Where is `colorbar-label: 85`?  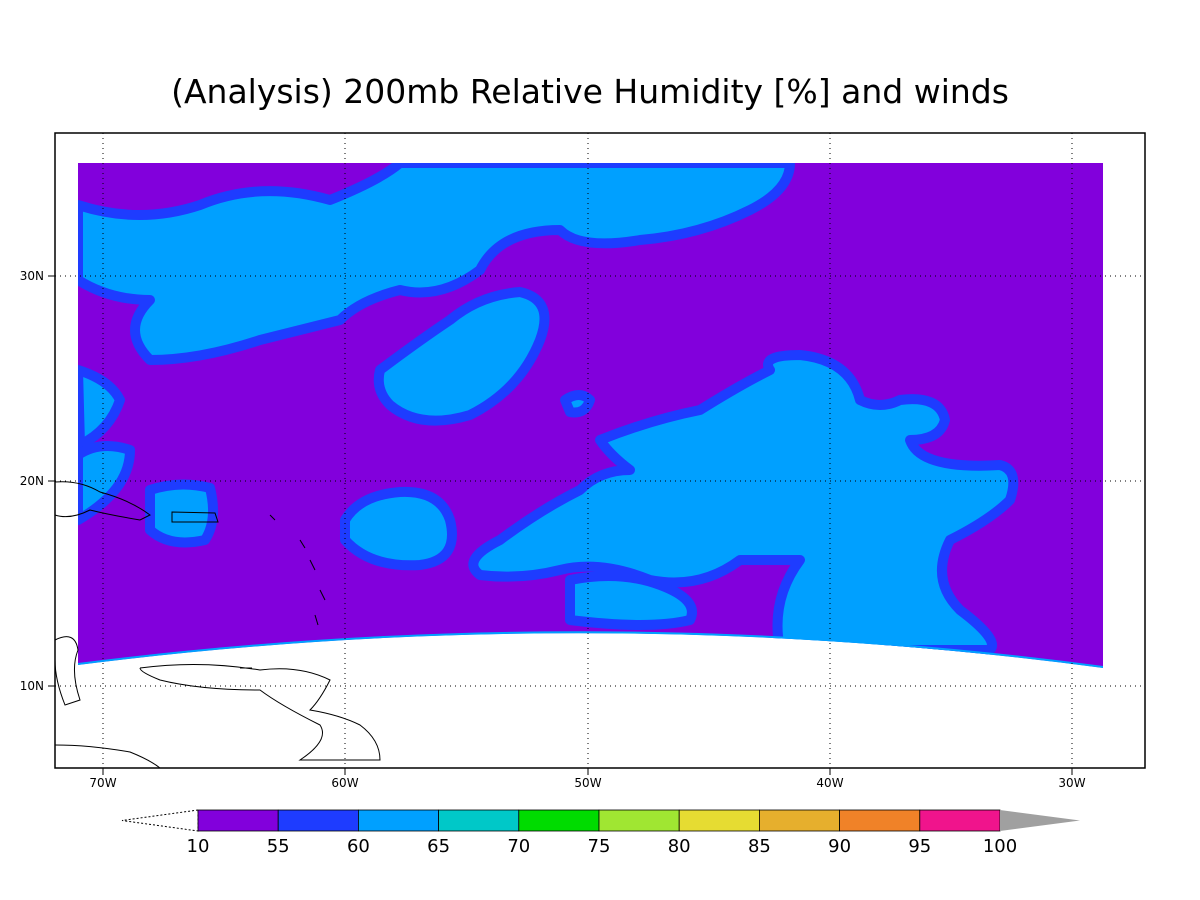 colorbar-label: 85 is located at coordinates (759, 846).